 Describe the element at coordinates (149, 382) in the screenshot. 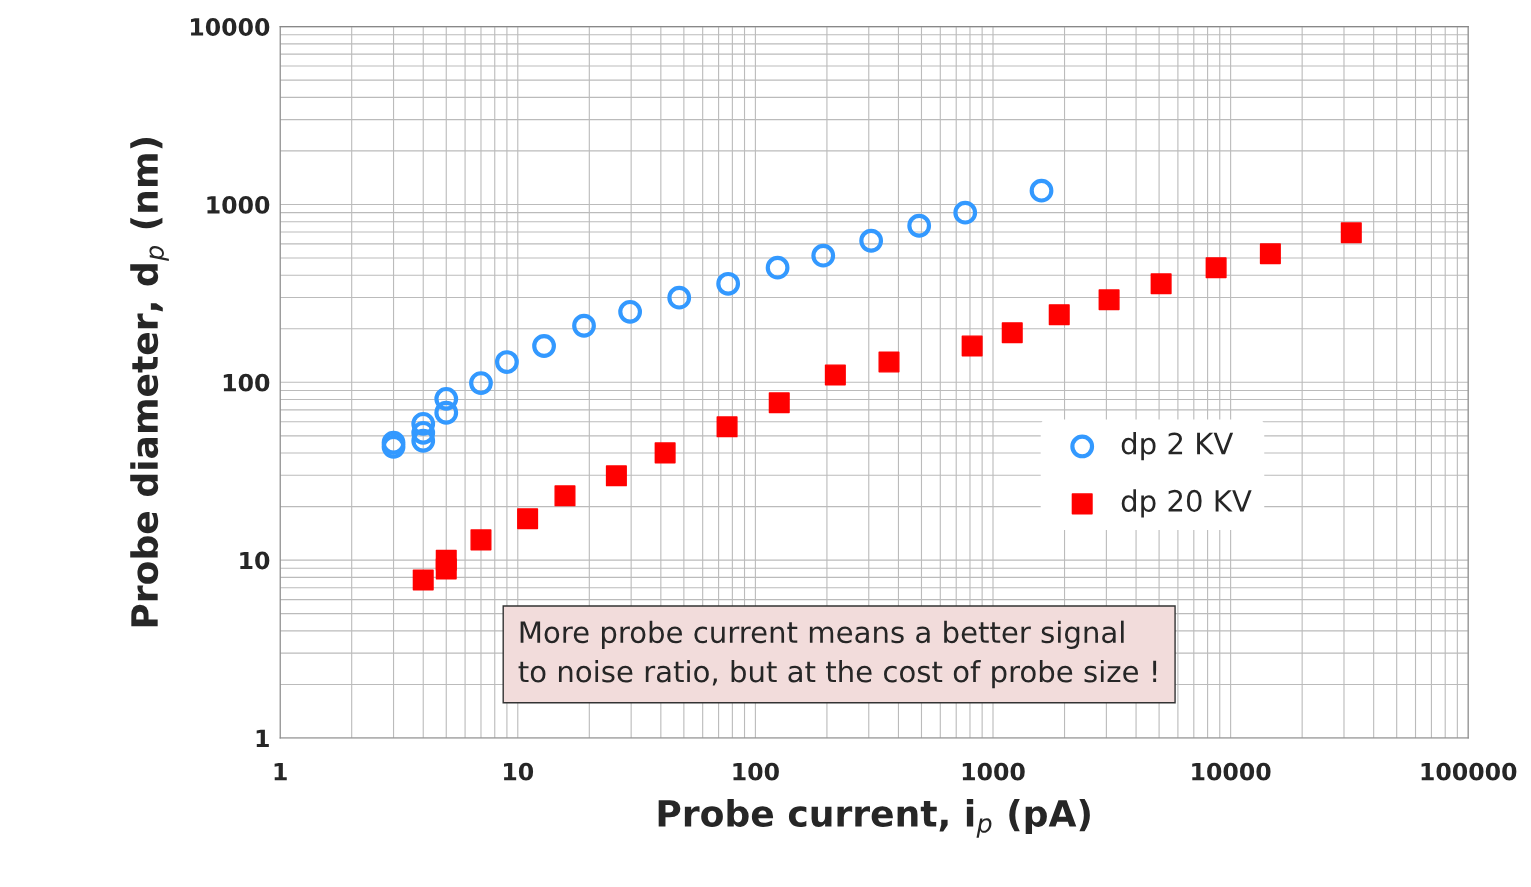

I see `y-axis-title: Probe diameter, d$_{p}$ (nm)` at that location.